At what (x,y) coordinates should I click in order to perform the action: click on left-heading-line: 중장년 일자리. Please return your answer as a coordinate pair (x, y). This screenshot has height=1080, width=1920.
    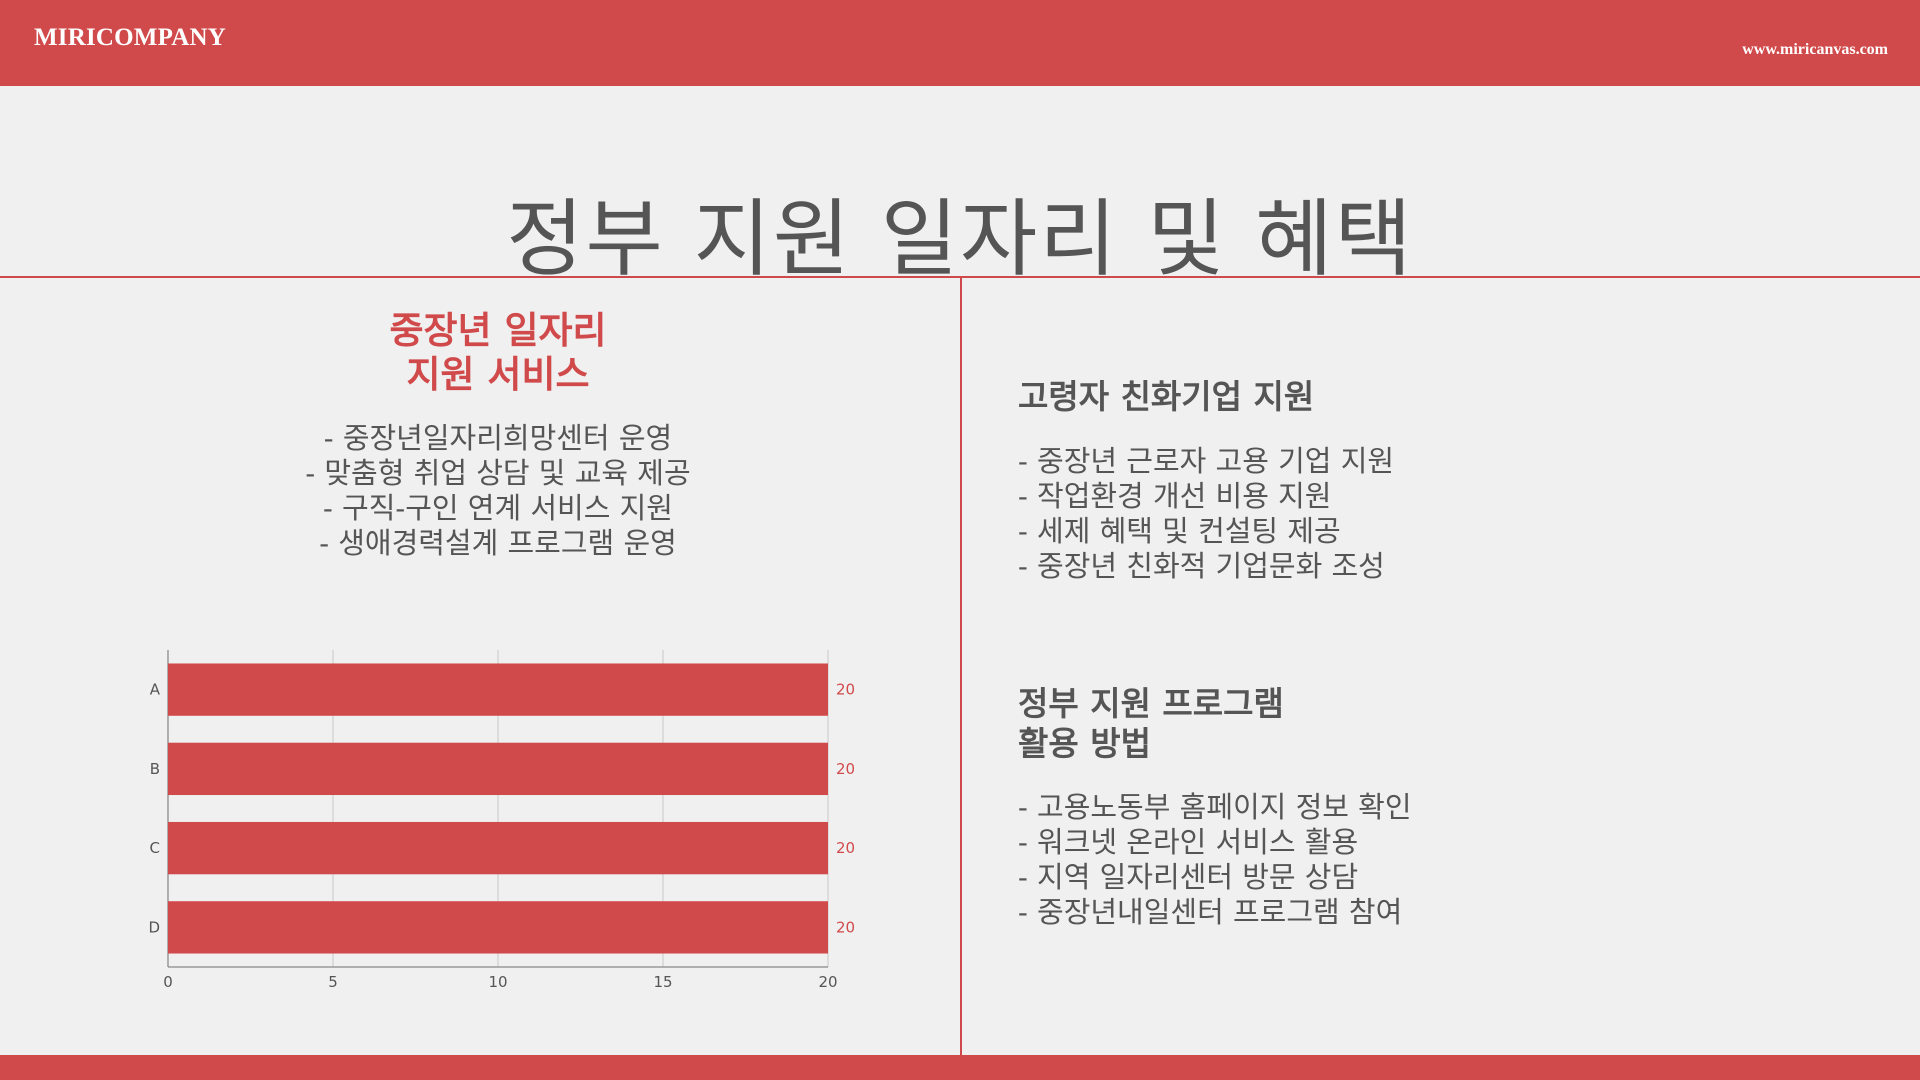
    Looking at the image, I should click on (498, 330).